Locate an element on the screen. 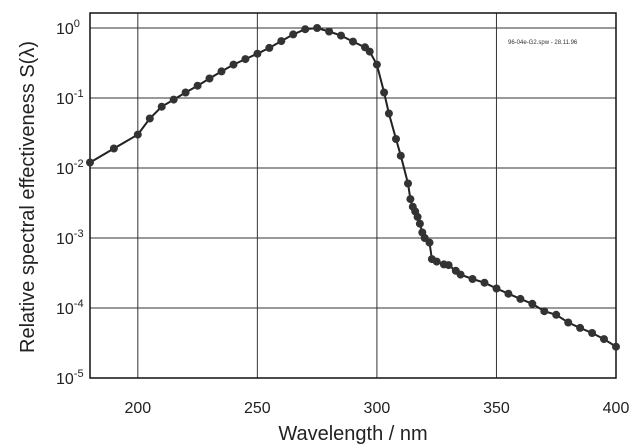 Image resolution: width=644 pixels, height=446 pixels. x-tick-label: 250 is located at coordinates (257, 408).